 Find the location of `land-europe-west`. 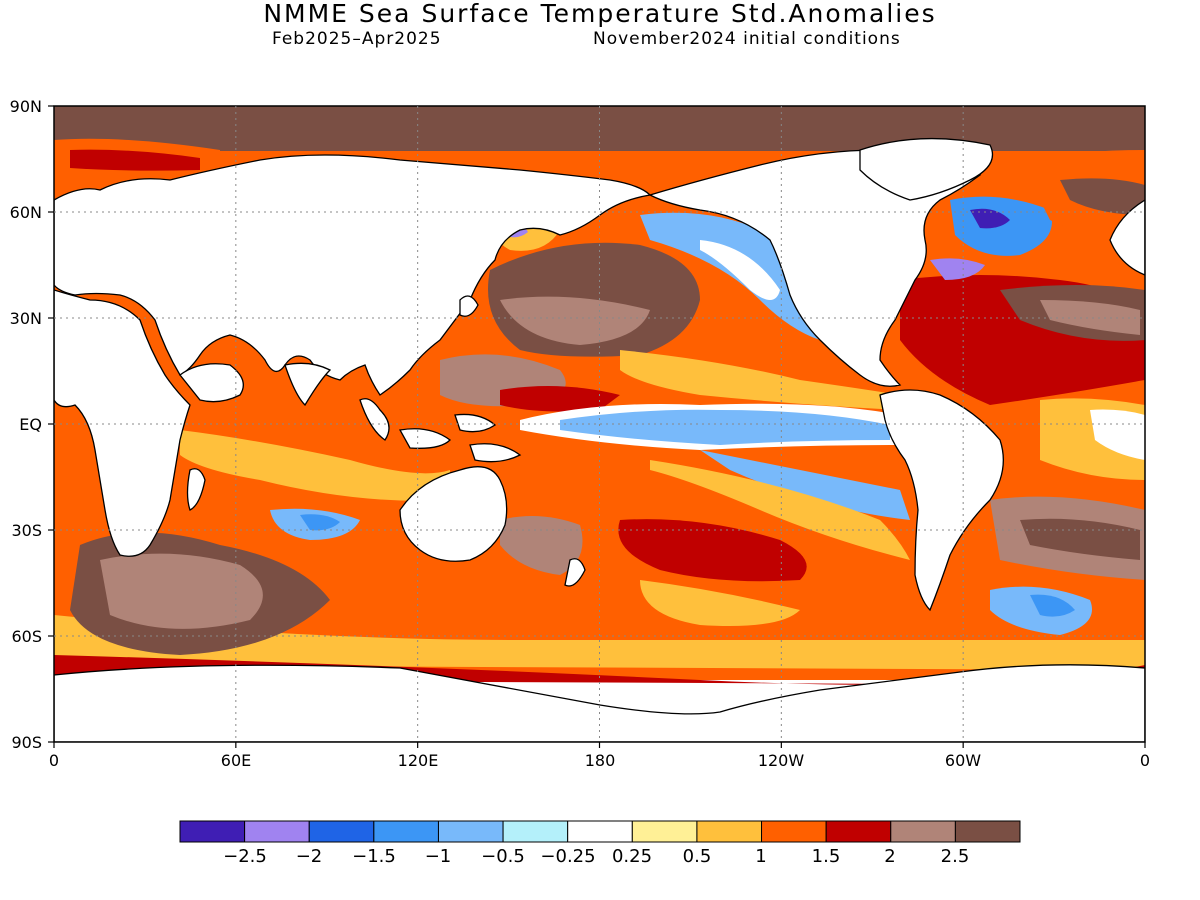

land-europe-west is located at coordinates (1127, 237).